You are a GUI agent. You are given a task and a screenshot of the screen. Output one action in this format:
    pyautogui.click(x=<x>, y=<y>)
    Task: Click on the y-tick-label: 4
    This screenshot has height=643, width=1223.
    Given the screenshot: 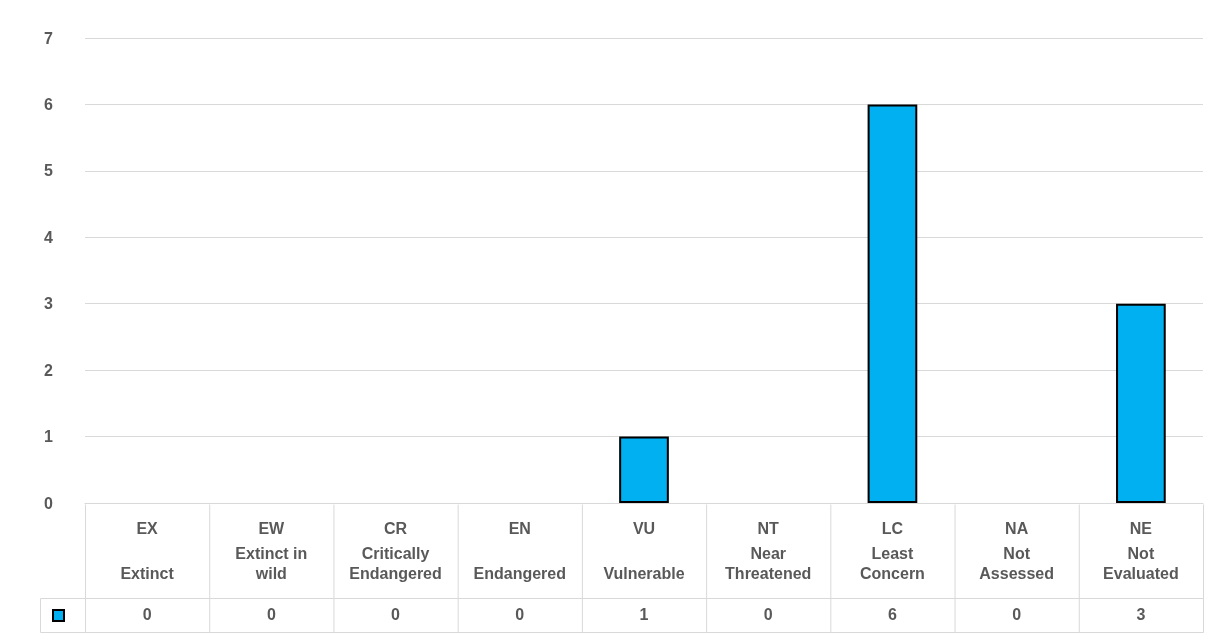 What is the action you would take?
    pyautogui.click(x=49, y=237)
    